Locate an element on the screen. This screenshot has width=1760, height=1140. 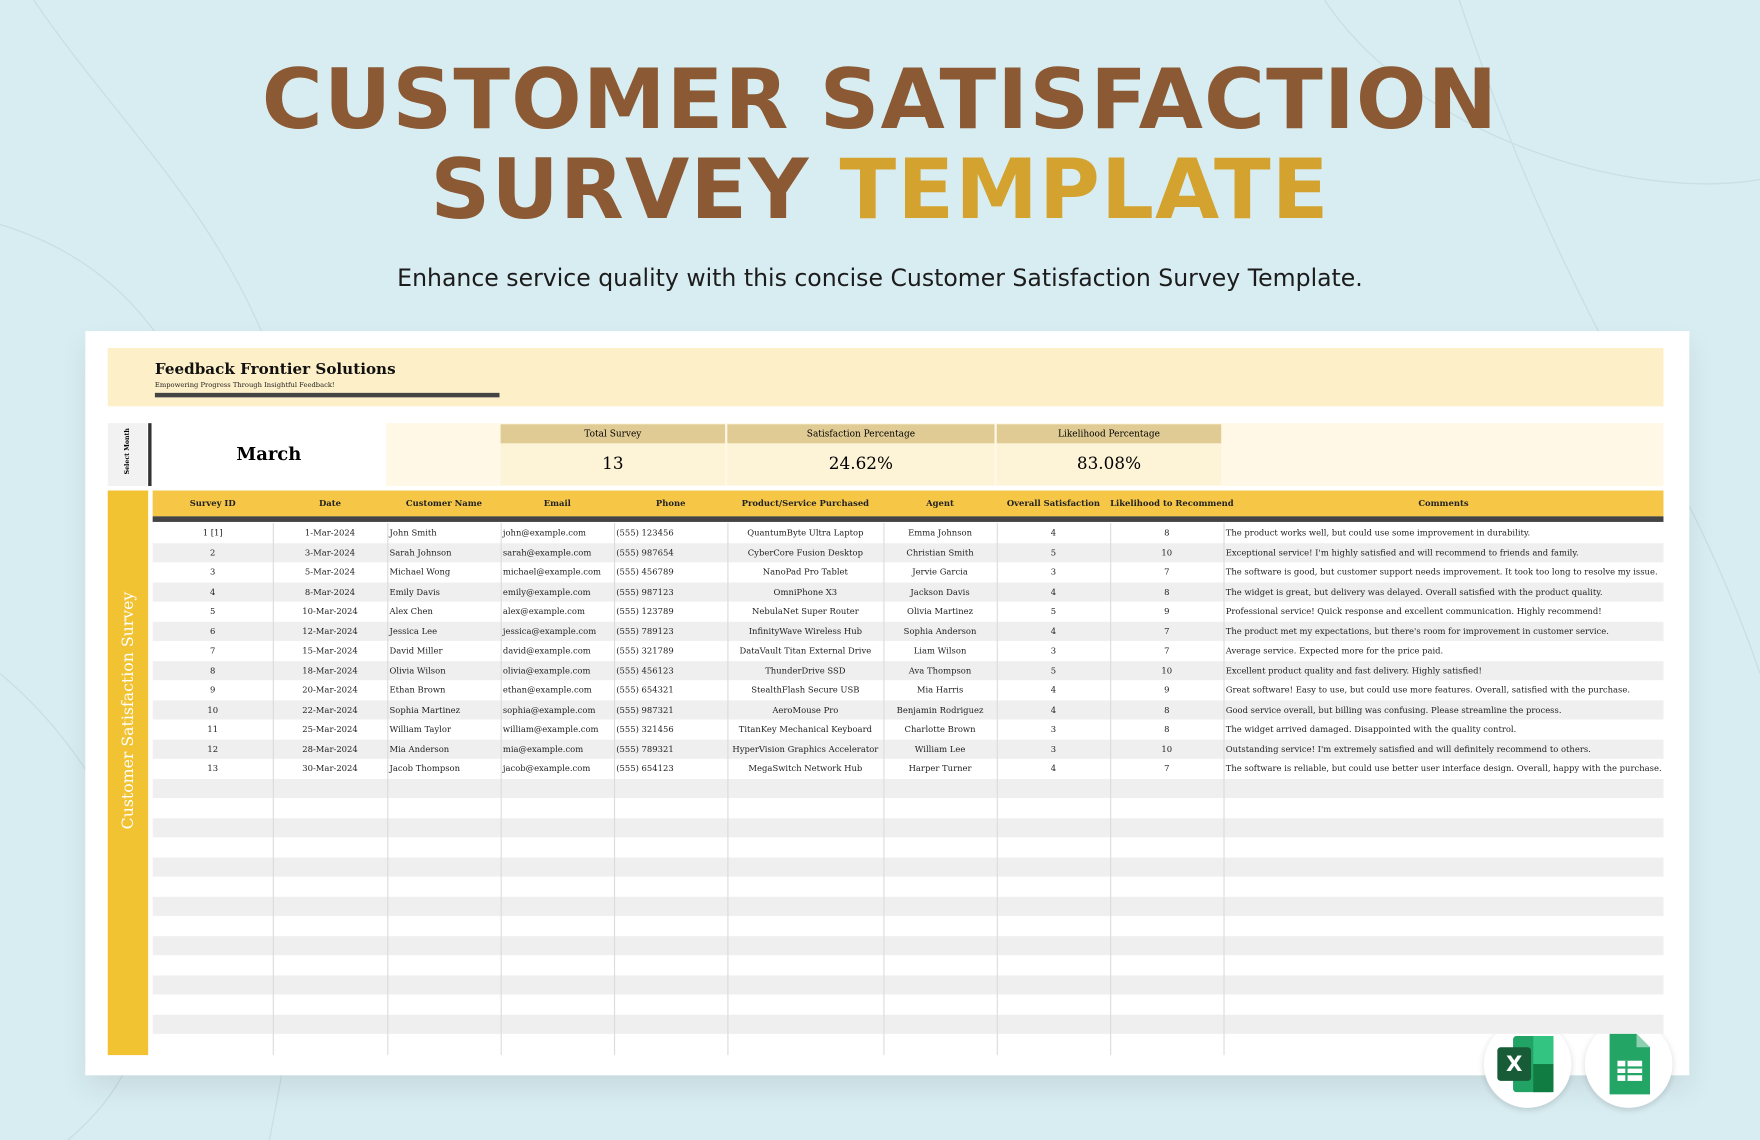
summary-value: 24.62% is located at coordinates (861, 464).